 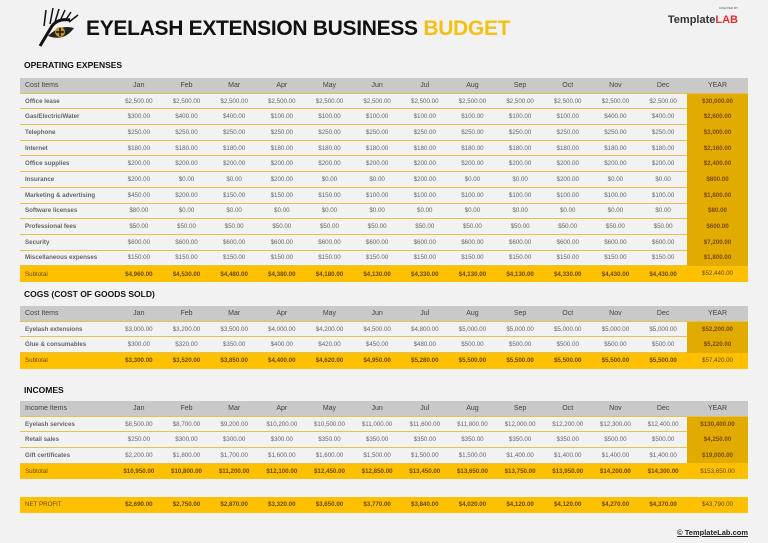 I want to click on cell-jul: $4,330.00, so click(x=424, y=273).